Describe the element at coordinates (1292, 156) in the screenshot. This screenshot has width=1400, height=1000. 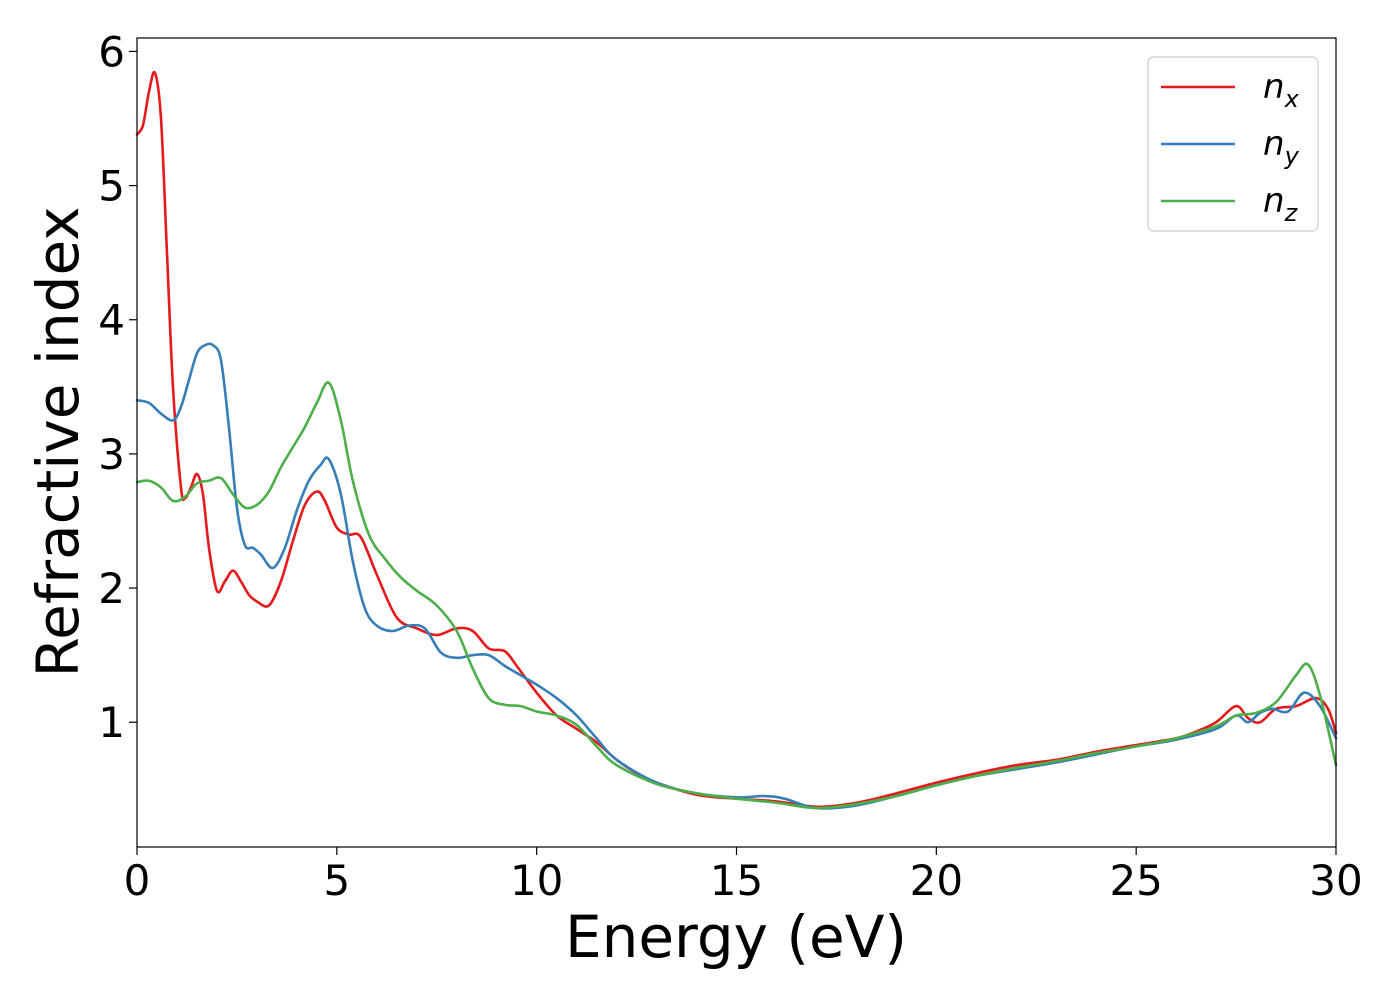
I see `legend-label-subscript: y` at that location.